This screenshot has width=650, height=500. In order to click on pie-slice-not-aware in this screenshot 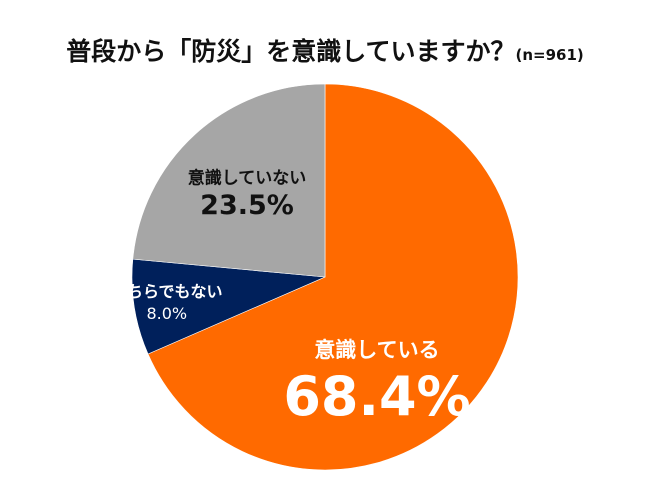, I will do `click(229, 180)`.